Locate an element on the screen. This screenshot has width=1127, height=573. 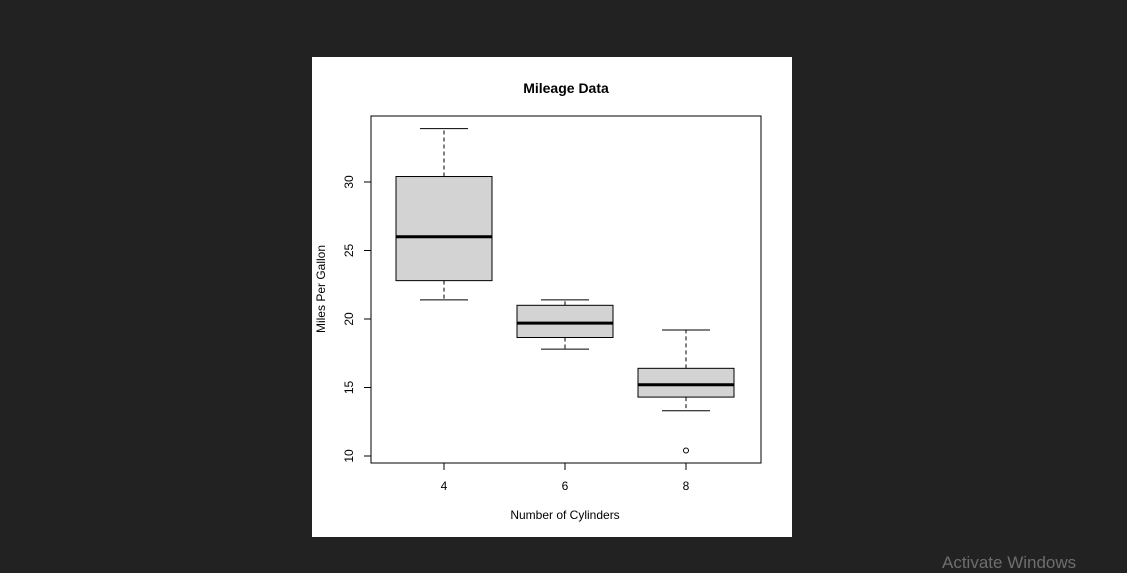
y-tick-label: 30 is located at coordinates (349, 182).